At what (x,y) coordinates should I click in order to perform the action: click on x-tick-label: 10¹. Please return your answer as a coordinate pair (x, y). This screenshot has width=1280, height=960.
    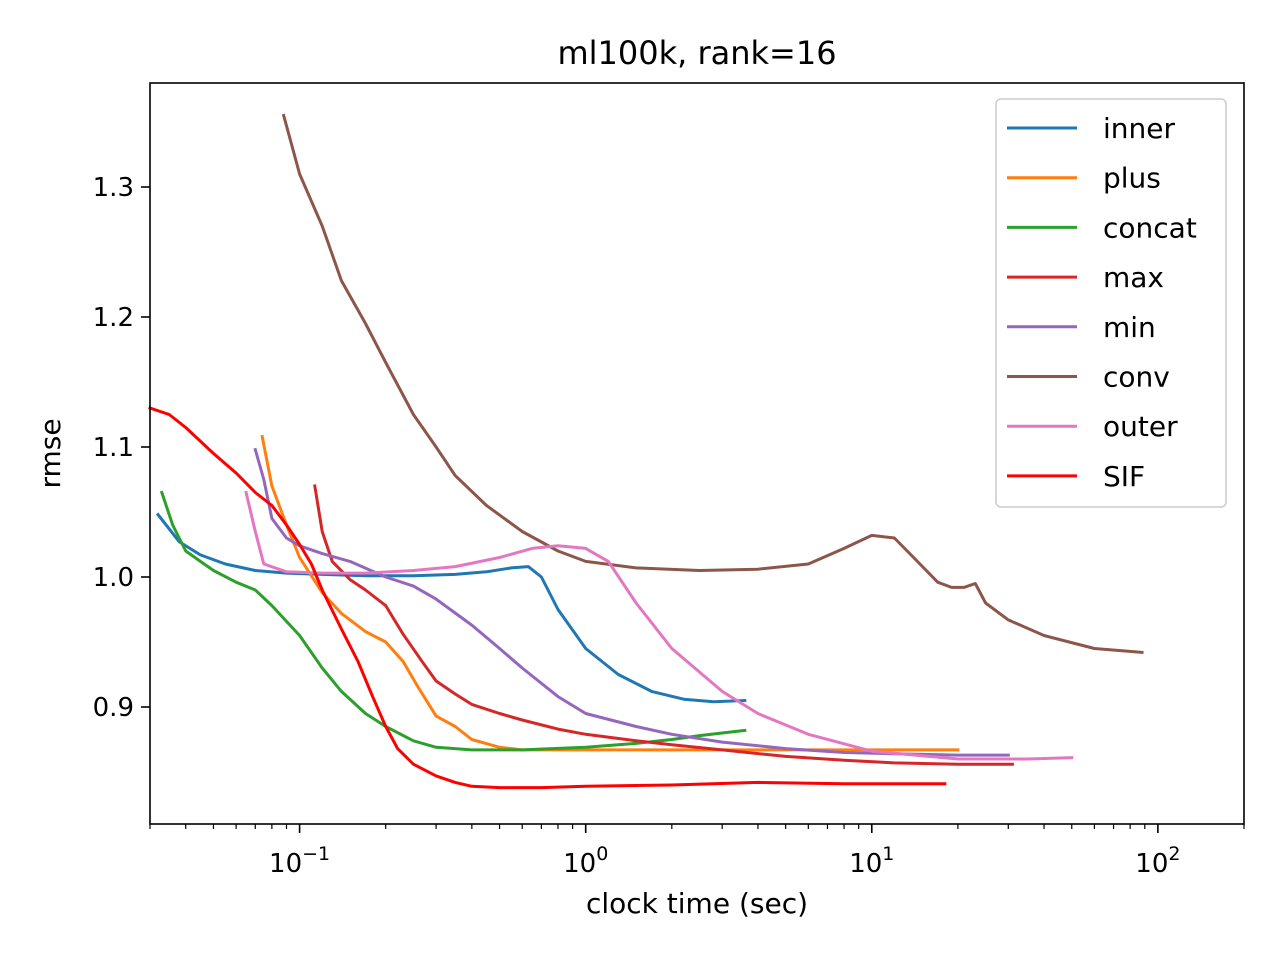
    Looking at the image, I should click on (871, 861).